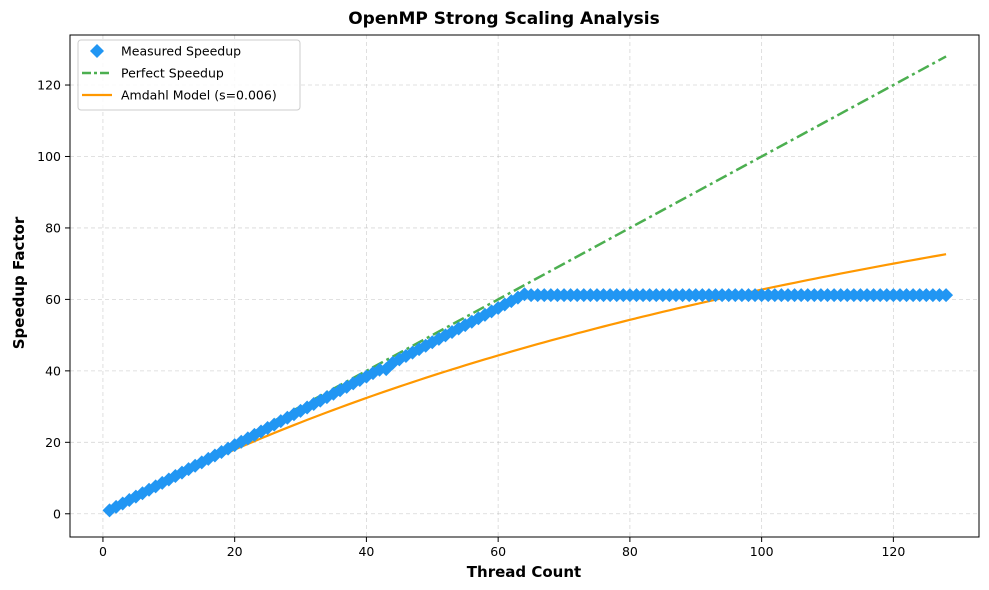 This screenshot has height=590, width=989. Describe the element at coordinates (19, 282) in the screenshot. I see `y-axis-label: Speedup Factor` at that location.